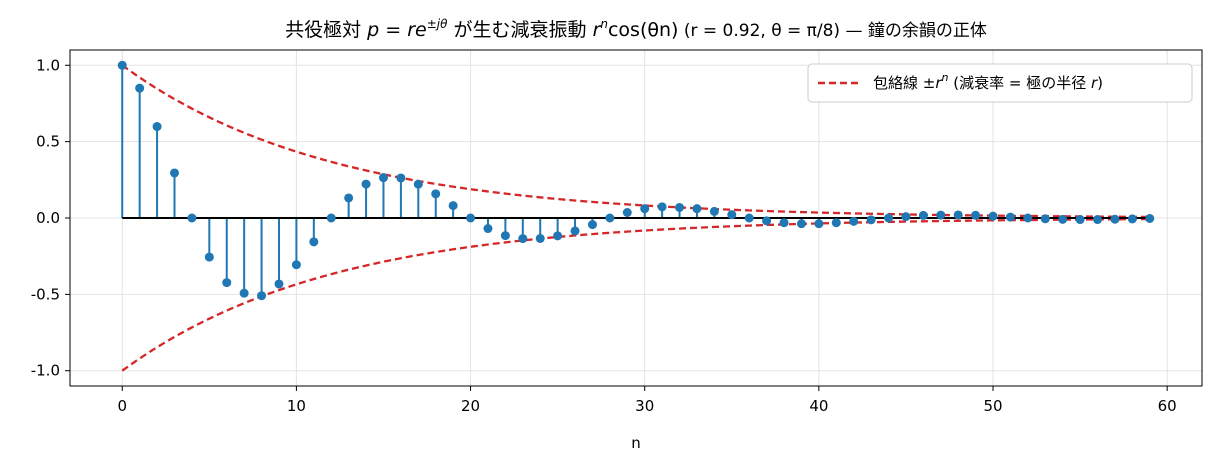 This screenshot has width=1217, height=467. What do you see at coordinates (48, 142) in the screenshot?
I see `y-tick-label: 0.5` at bounding box center [48, 142].